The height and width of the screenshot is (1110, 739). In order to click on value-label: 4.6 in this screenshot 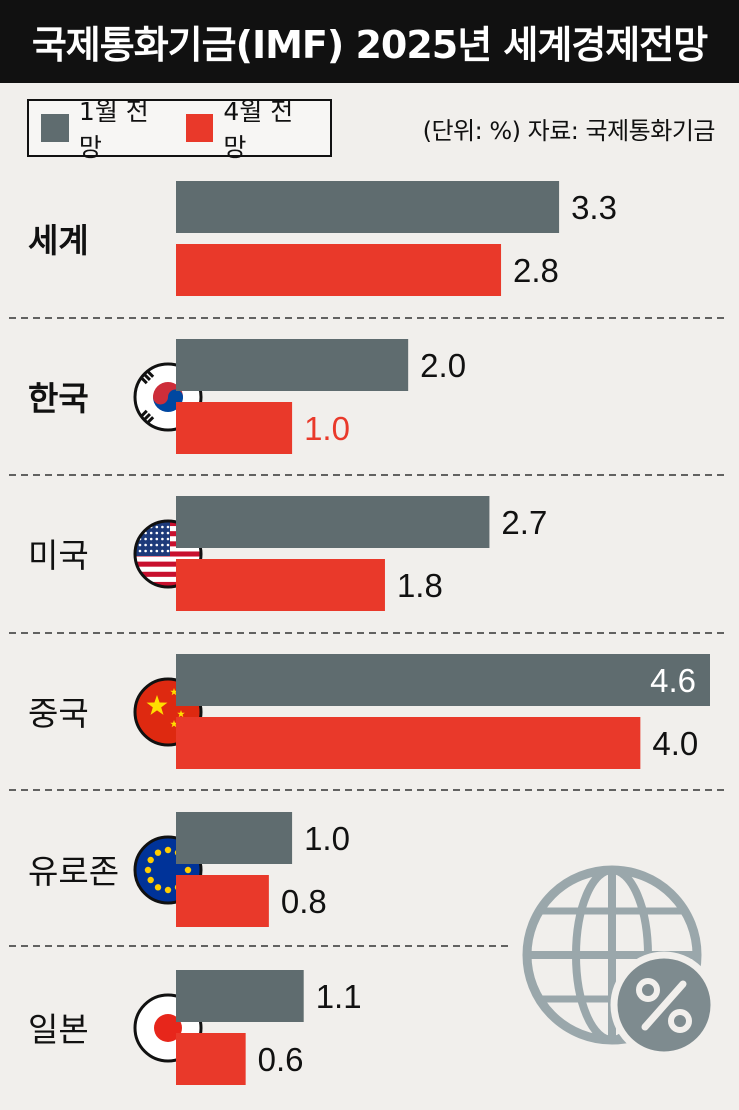, I will do `click(673, 680)`.